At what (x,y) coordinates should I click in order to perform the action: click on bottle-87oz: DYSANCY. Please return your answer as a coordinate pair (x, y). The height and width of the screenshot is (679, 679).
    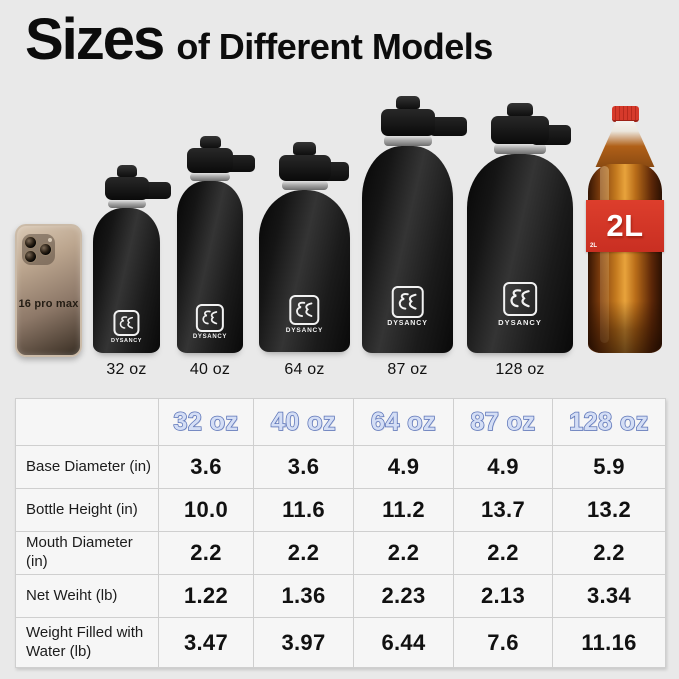
    Looking at the image, I should click on (414, 224).